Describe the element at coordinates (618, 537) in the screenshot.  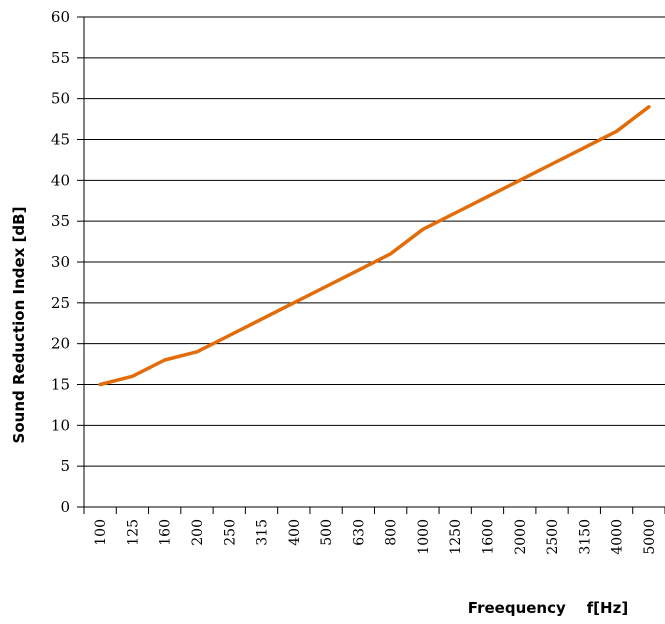
I see `x-tick-label-4000: 4000` at that location.